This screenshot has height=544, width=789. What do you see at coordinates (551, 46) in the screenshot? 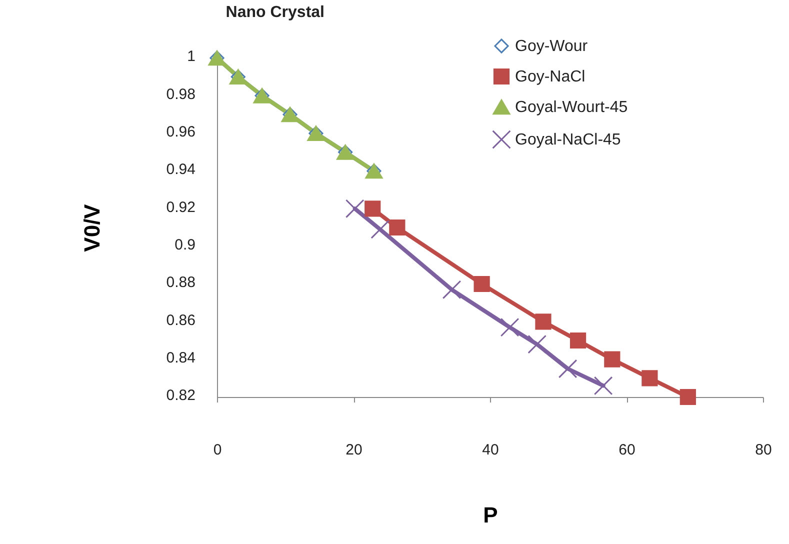
I see `legend-label: Goy-Wour` at bounding box center [551, 46].